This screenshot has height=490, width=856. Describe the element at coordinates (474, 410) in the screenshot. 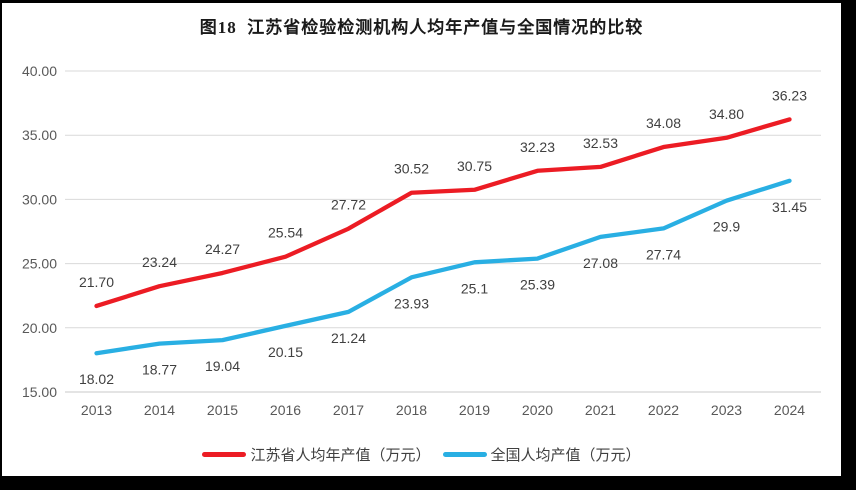

I see `x-tick-label: 2019` at that location.